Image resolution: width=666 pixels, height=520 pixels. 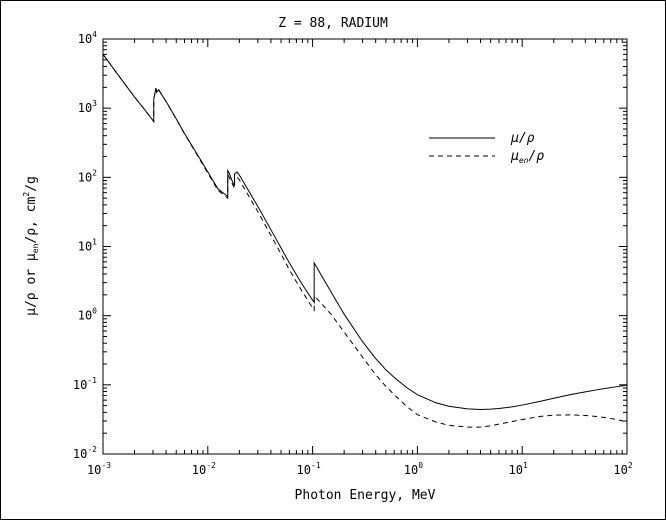 What do you see at coordinates (87, 107) in the screenshot?
I see `y-tick-label: 10³` at bounding box center [87, 107].